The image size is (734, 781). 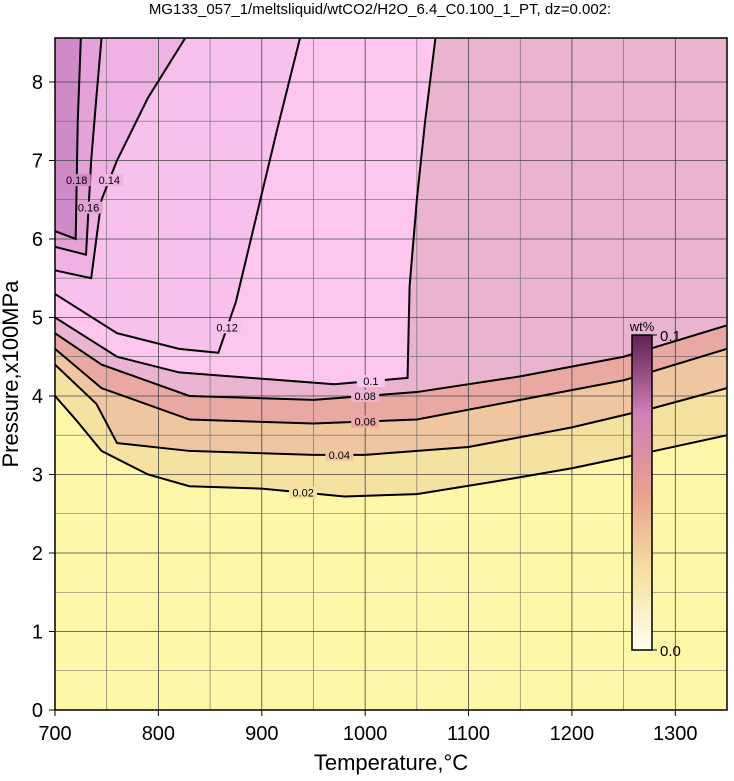 I want to click on x-tick-label: 900, so click(x=261, y=734).